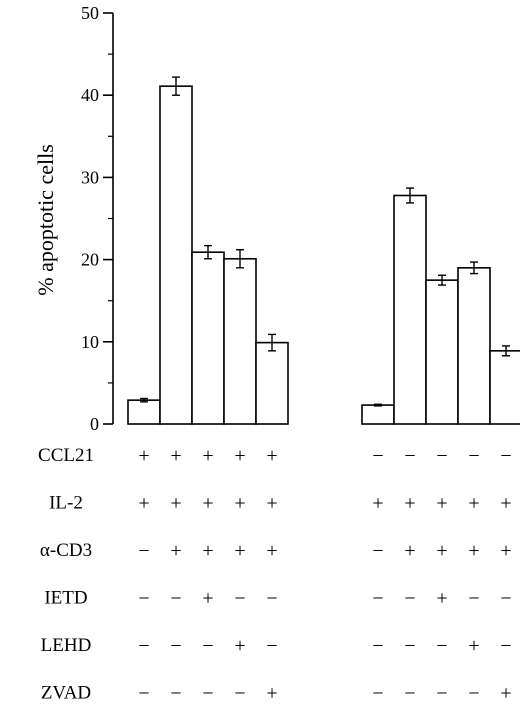 This screenshot has width=520, height=707. Describe the element at coordinates (66, 550) in the screenshot. I see `condition-row-label: α-CD3` at that location.